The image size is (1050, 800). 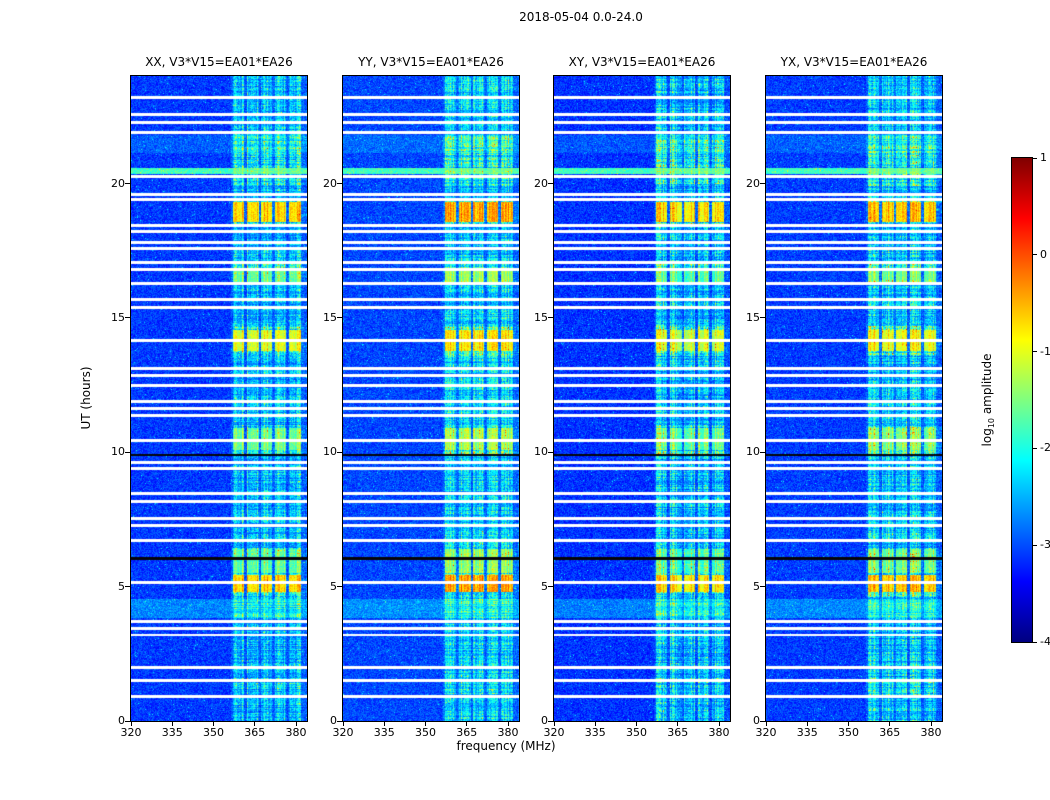 I want to click on spectrogram-panel-xy, so click(x=642, y=398).